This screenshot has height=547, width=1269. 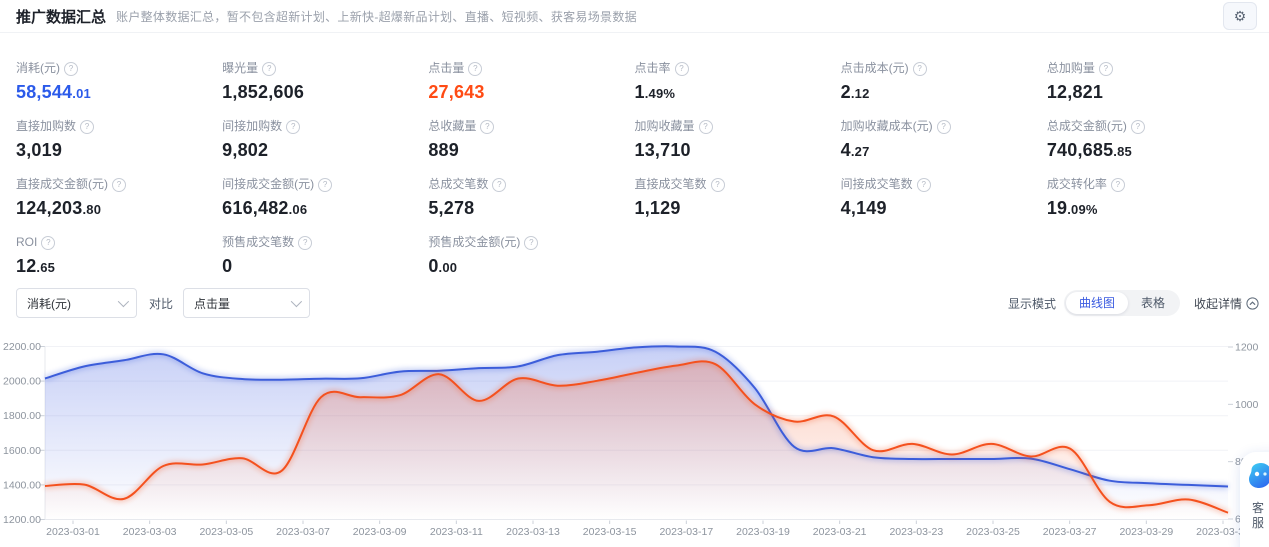 What do you see at coordinates (119, 76) in the screenshot?
I see `metric-cell: 消耗(元)? 58,544.01` at bounding box center [119, 76].